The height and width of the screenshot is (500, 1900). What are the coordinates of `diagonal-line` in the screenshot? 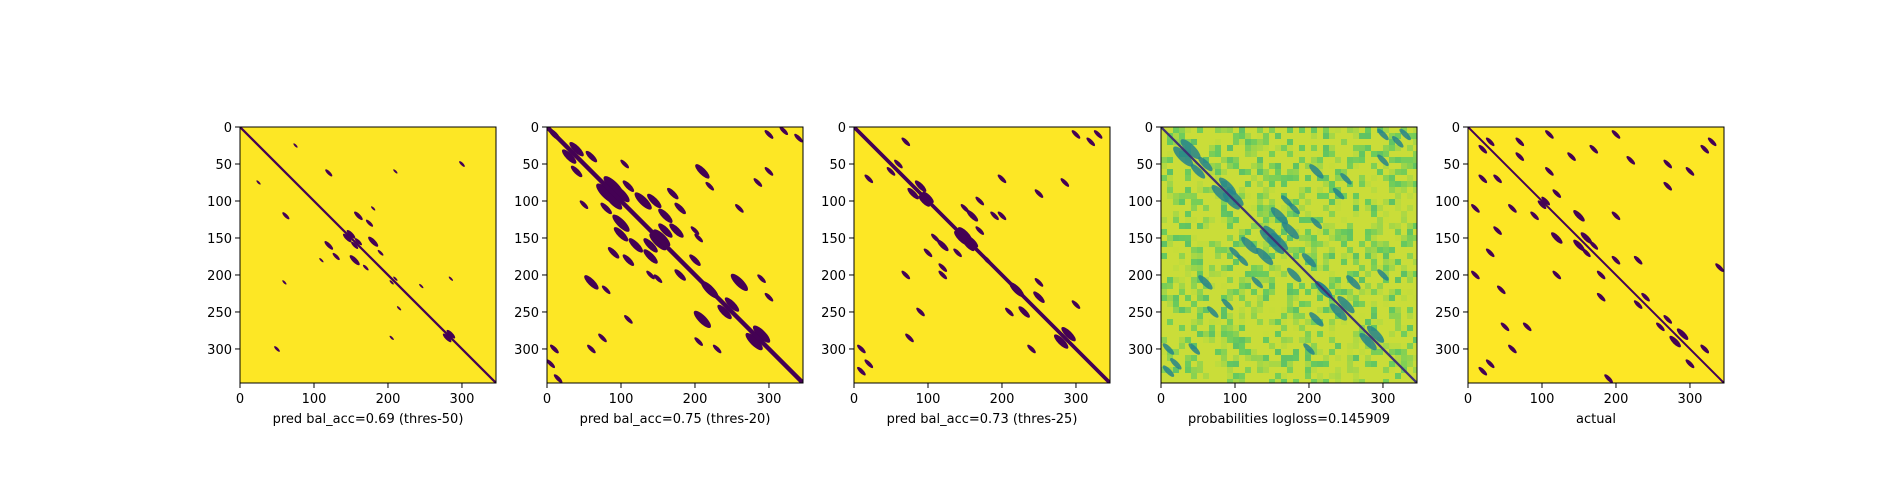 It's located at (1289, 255).